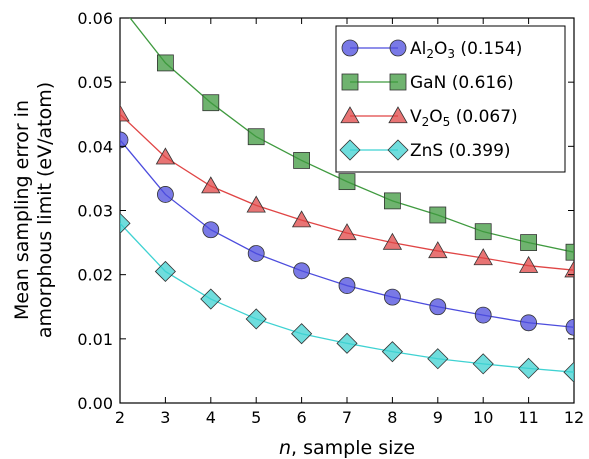  What do you see at coordinates (211, 417) in the screenshot?
I see `x-tick-label: 4` at bounding box center [211, 417].